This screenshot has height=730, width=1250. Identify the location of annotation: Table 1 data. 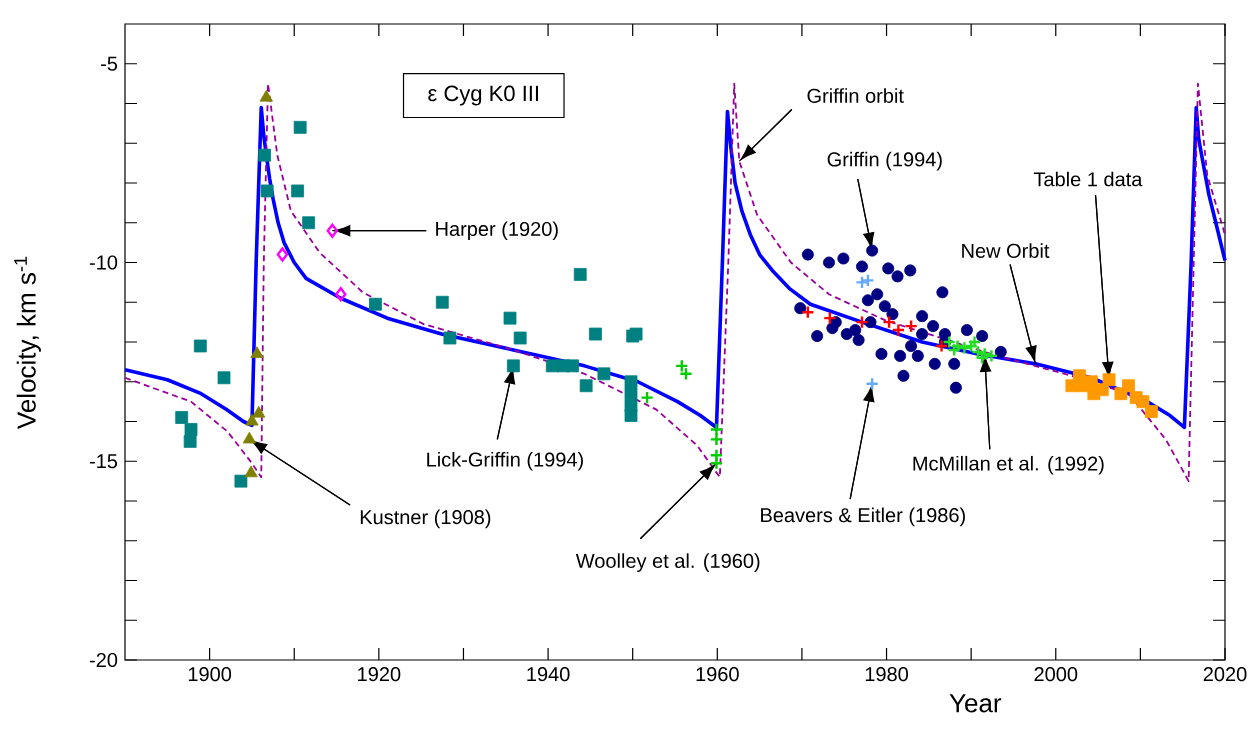
(1088, 179).